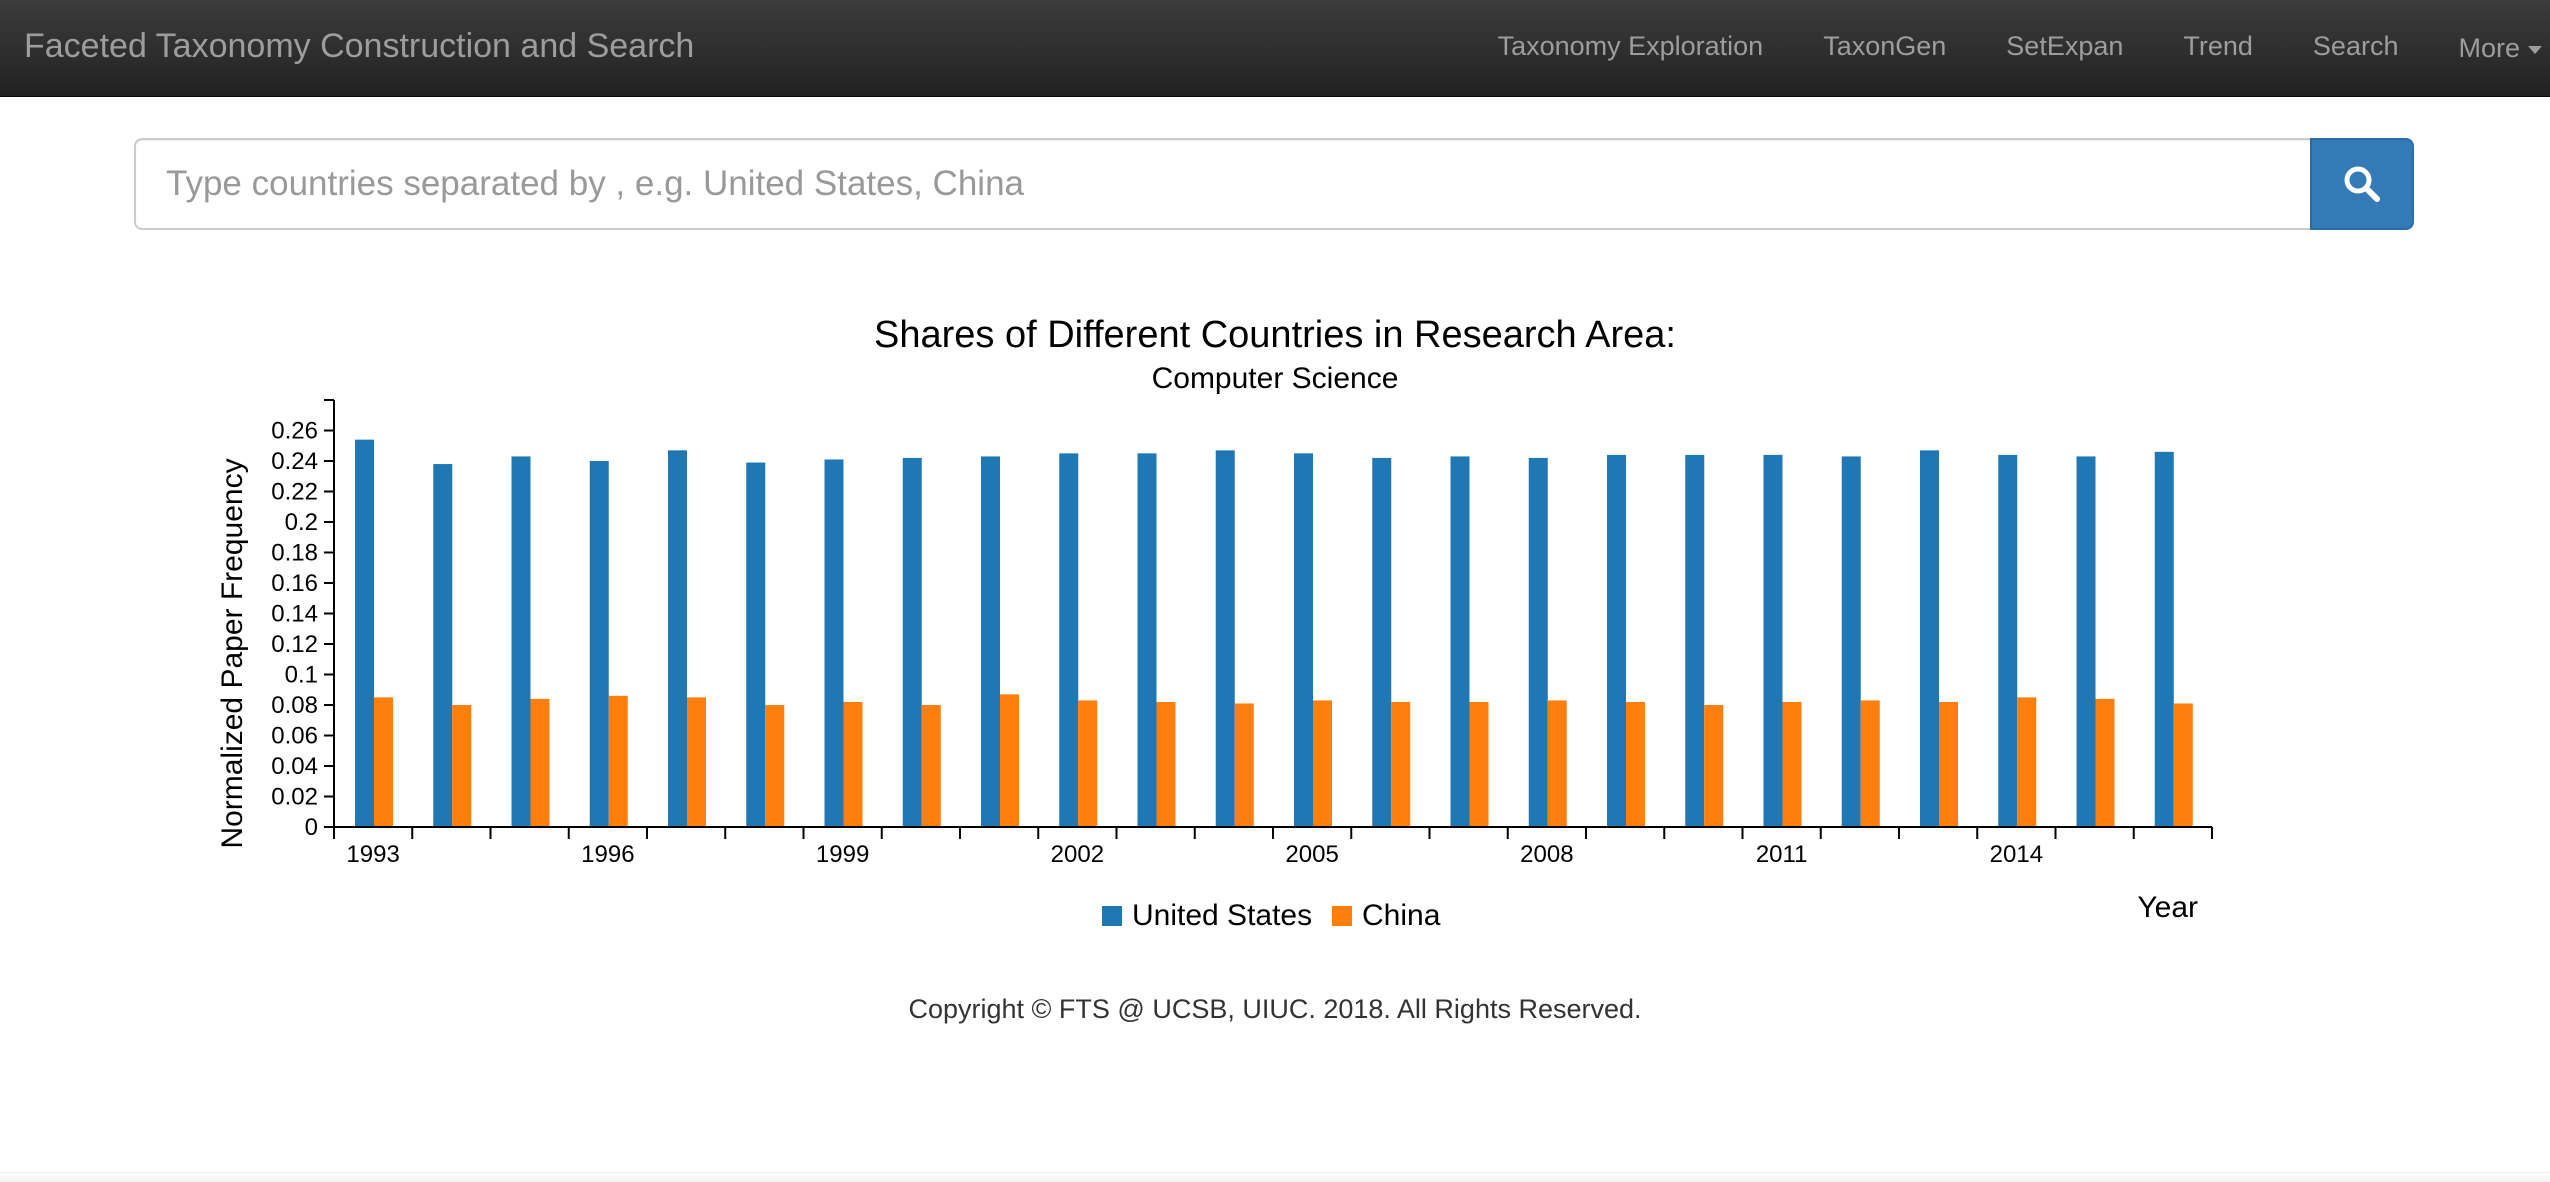 This screenshot has width=2550, height=1182. I want to click on x-tick-label: 1999, so click(842, 854).